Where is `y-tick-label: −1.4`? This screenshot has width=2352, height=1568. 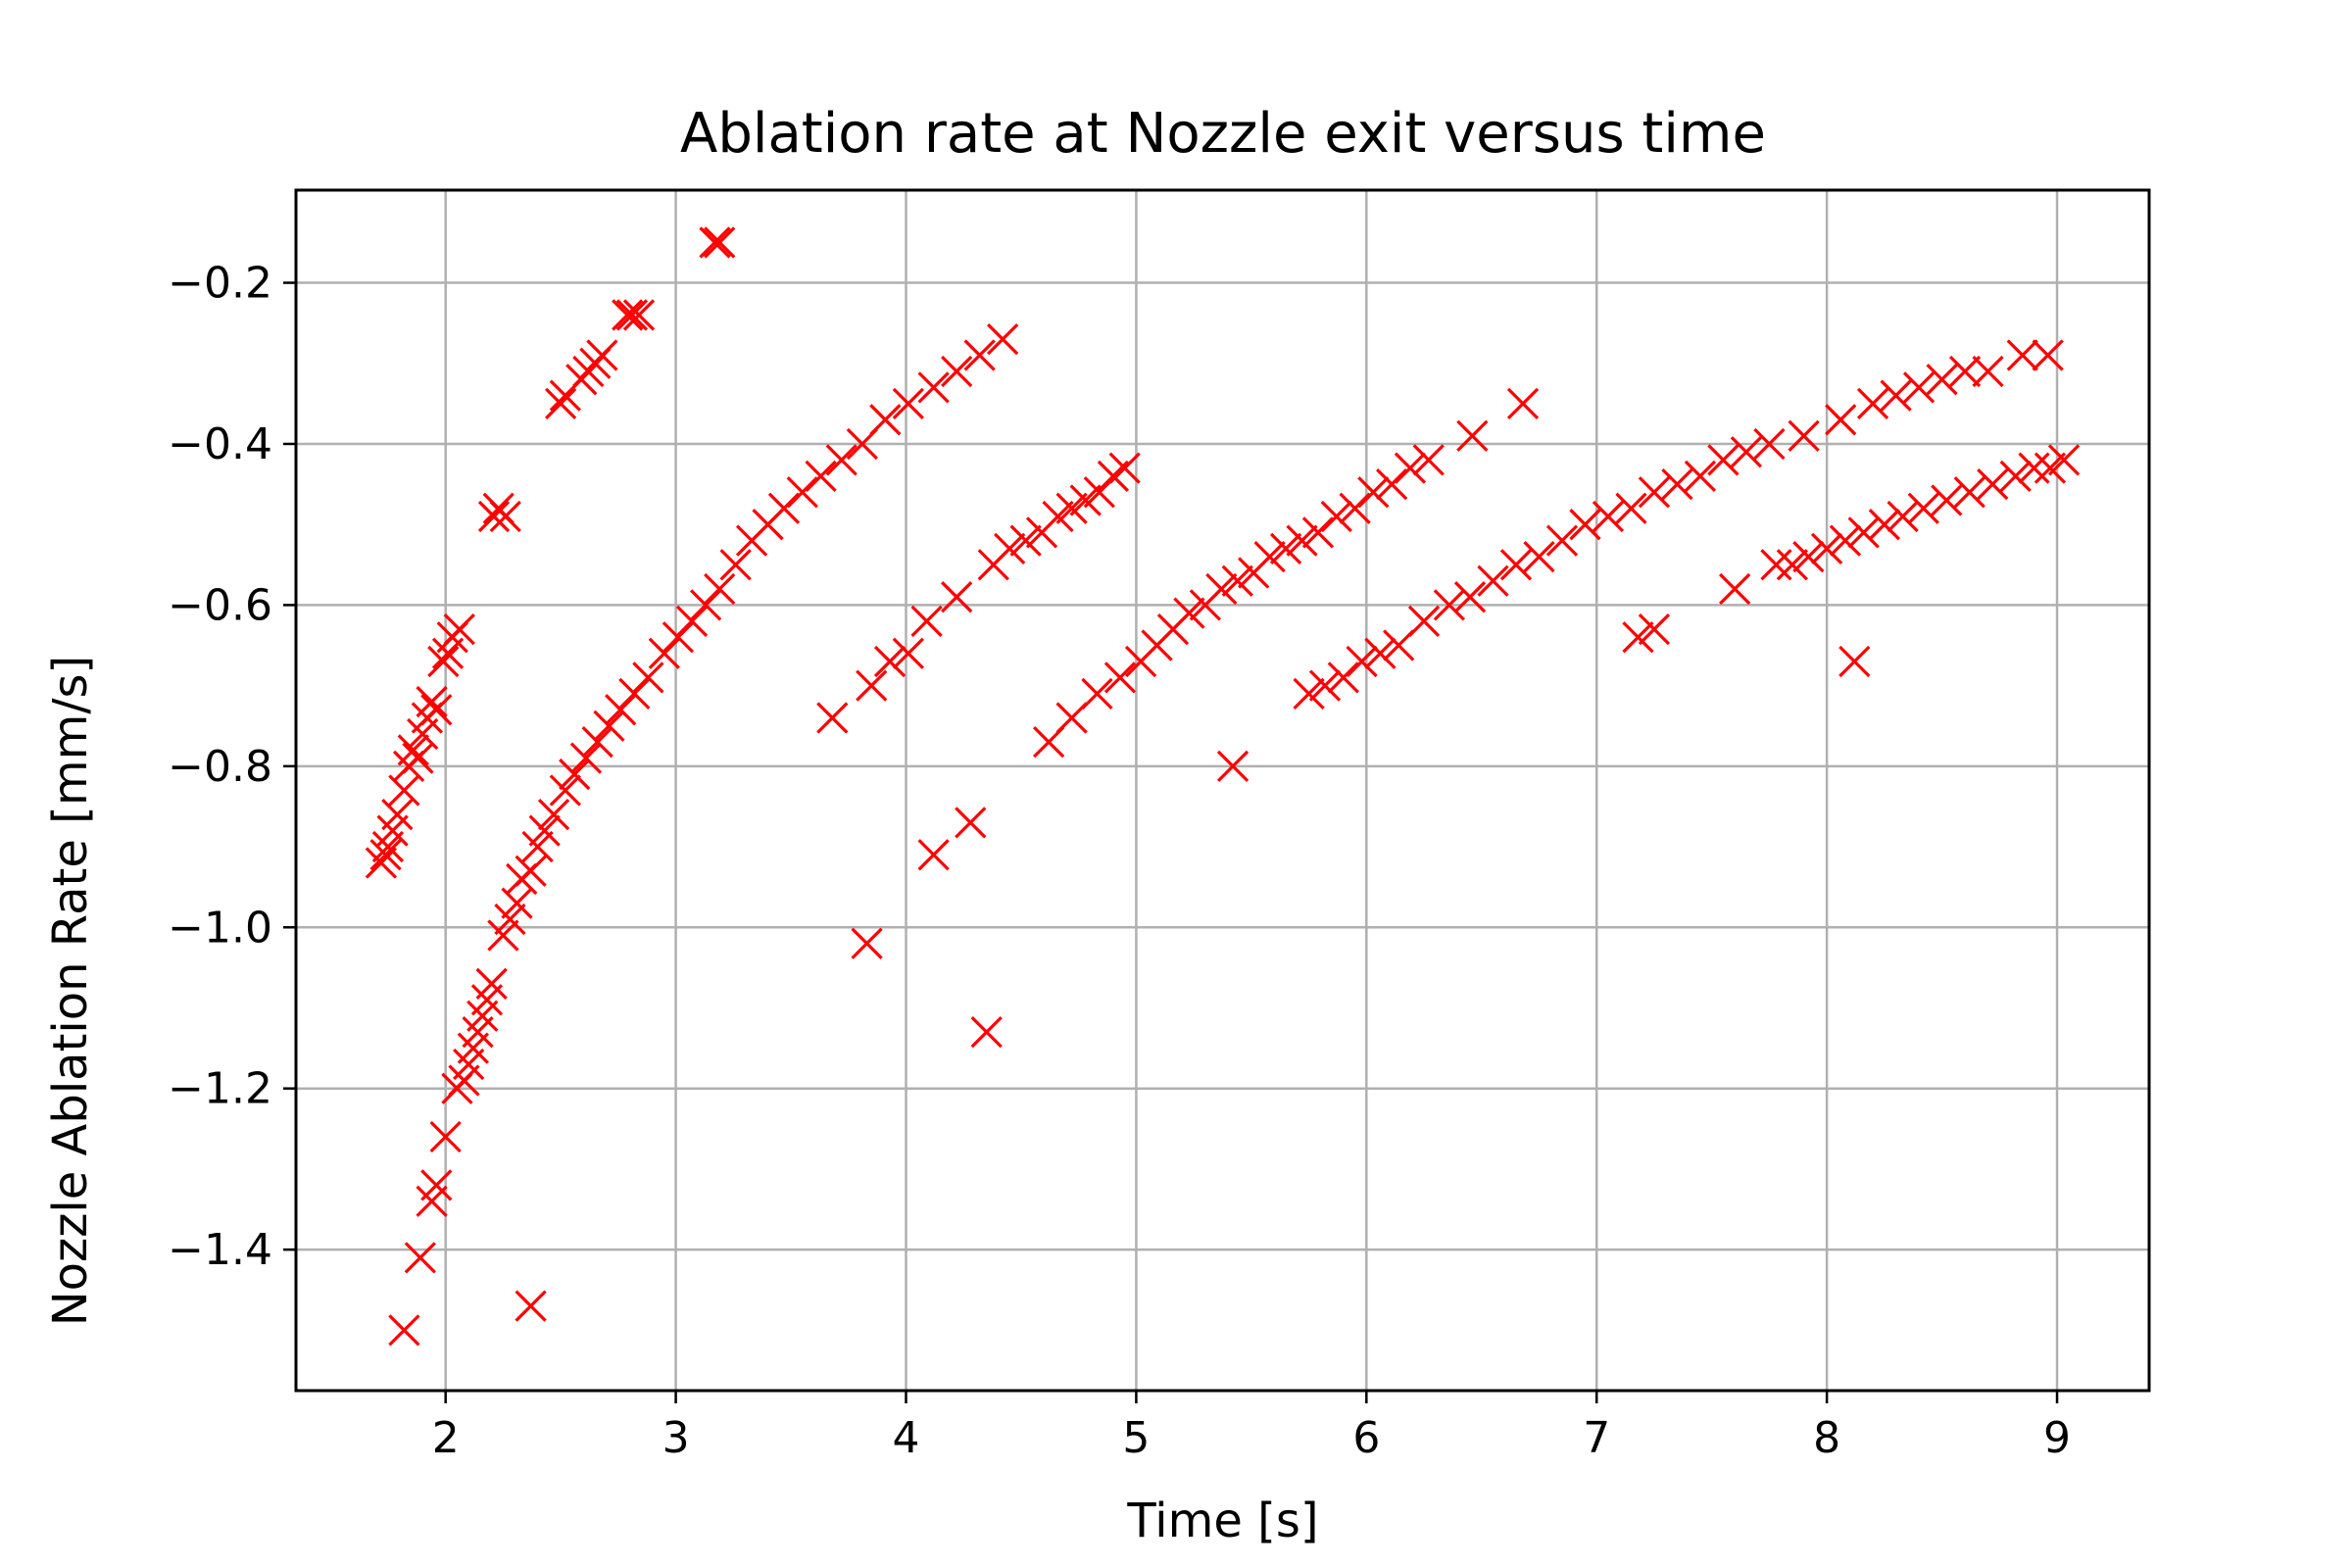 y-tick-label: −1.4 is located at coordinates (220, 1250).